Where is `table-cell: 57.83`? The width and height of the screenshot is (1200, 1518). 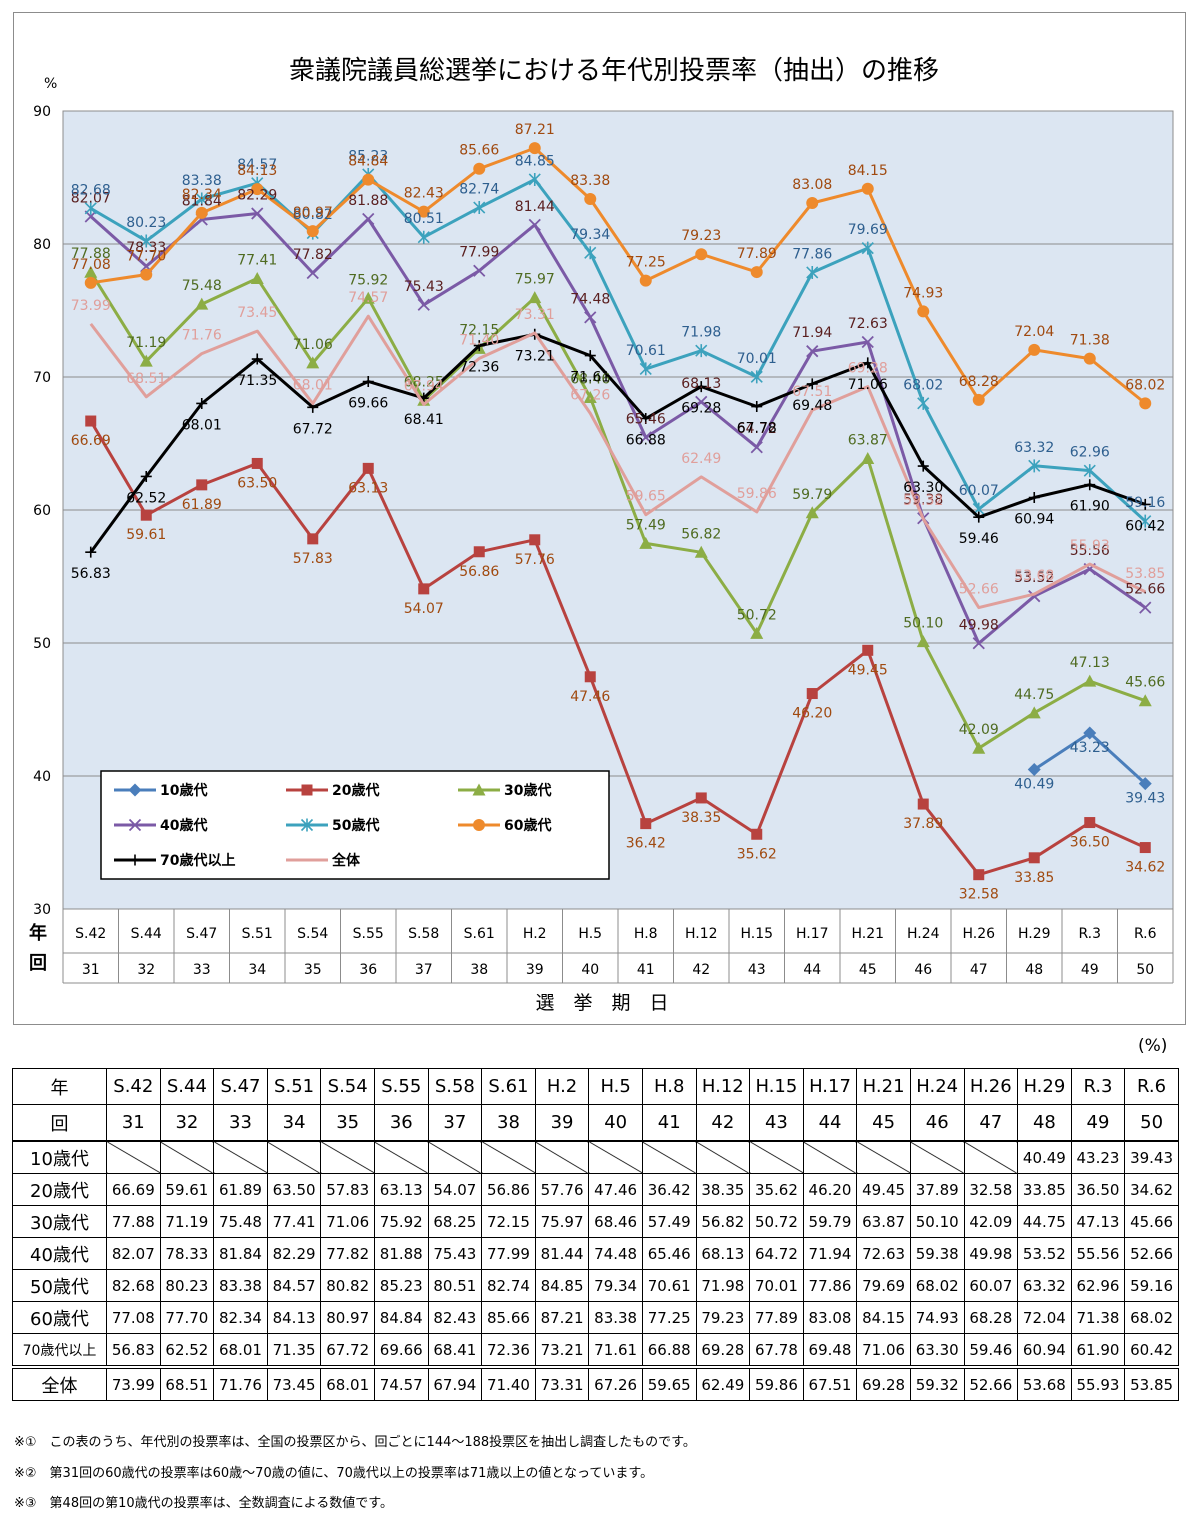 table-cell: 57.83 is located at coordinates (347, 1189).